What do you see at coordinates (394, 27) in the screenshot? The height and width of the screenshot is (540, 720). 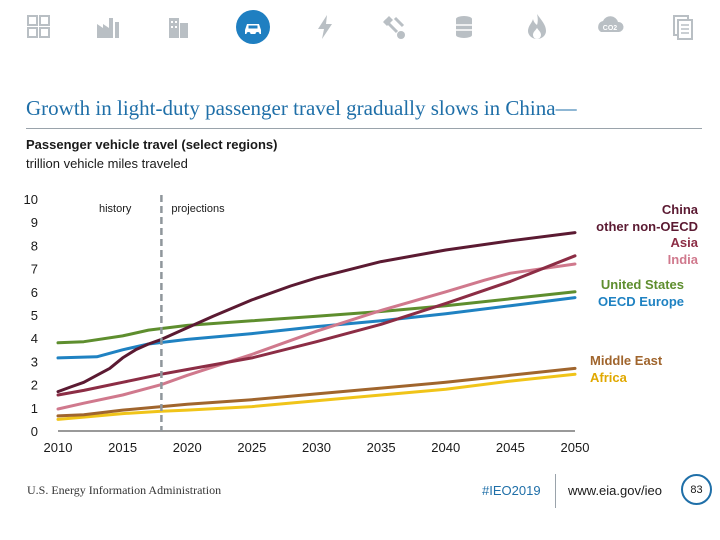 I see `coal-icon` at bounding box center [394, 27].